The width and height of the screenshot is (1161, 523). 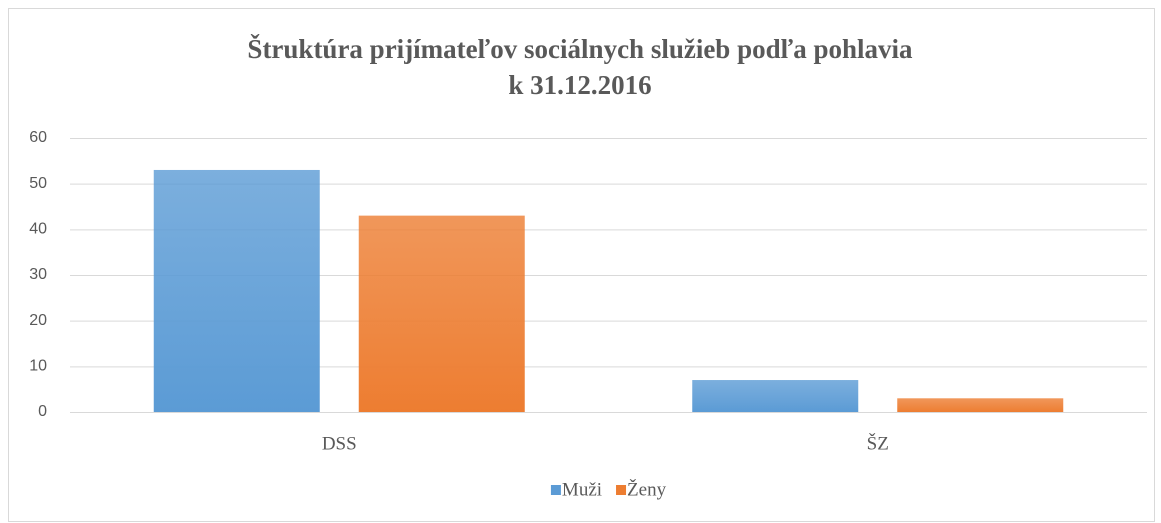 I want to click on chart-subtitle: k 31.12.2016, so click(x=579, y=85).